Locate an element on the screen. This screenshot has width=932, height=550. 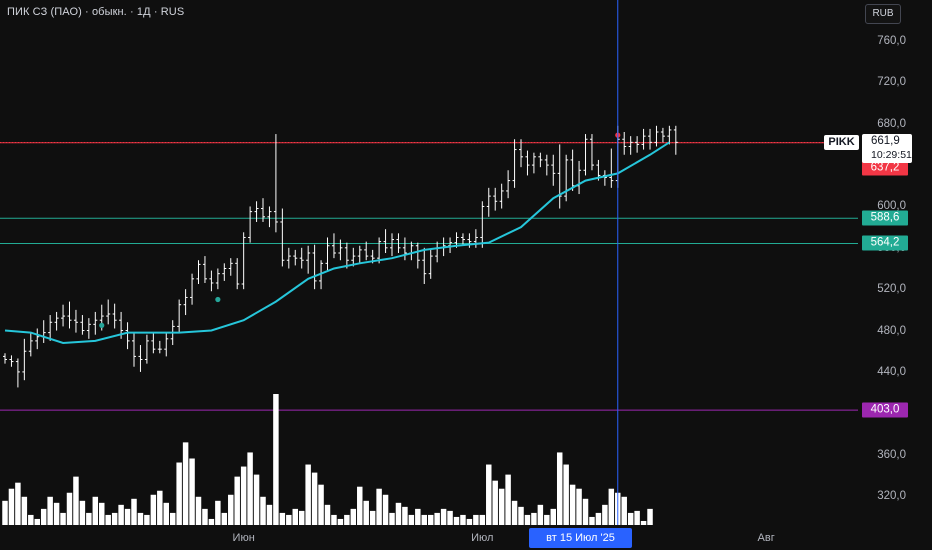
y-tick-label: 520,0 is located at coordinates (891, 289).